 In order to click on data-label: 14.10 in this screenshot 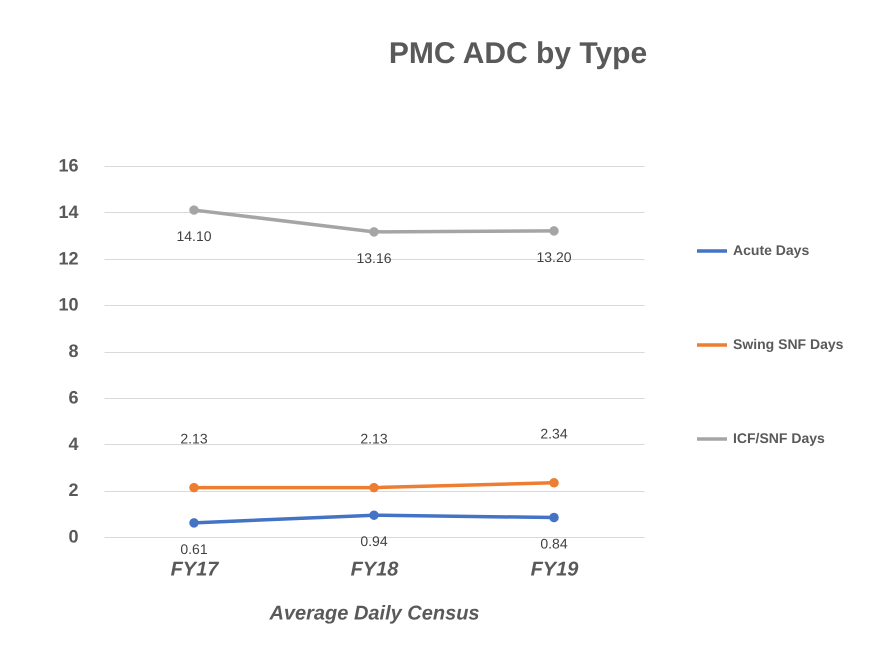, I will do `click(194, 236)`.